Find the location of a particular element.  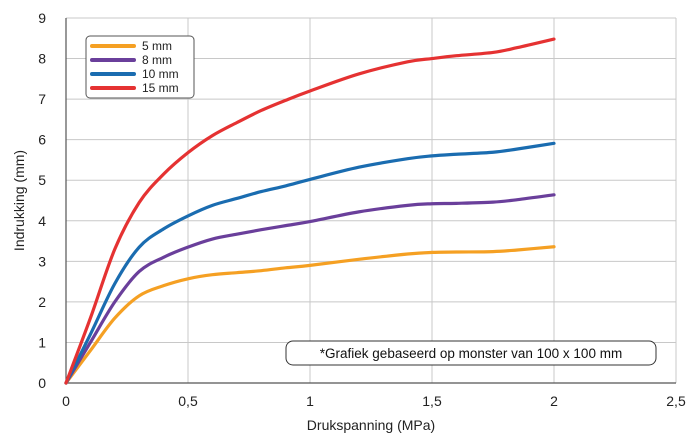

x-tick-label: 0,5 is located at coordinates (188, 401).